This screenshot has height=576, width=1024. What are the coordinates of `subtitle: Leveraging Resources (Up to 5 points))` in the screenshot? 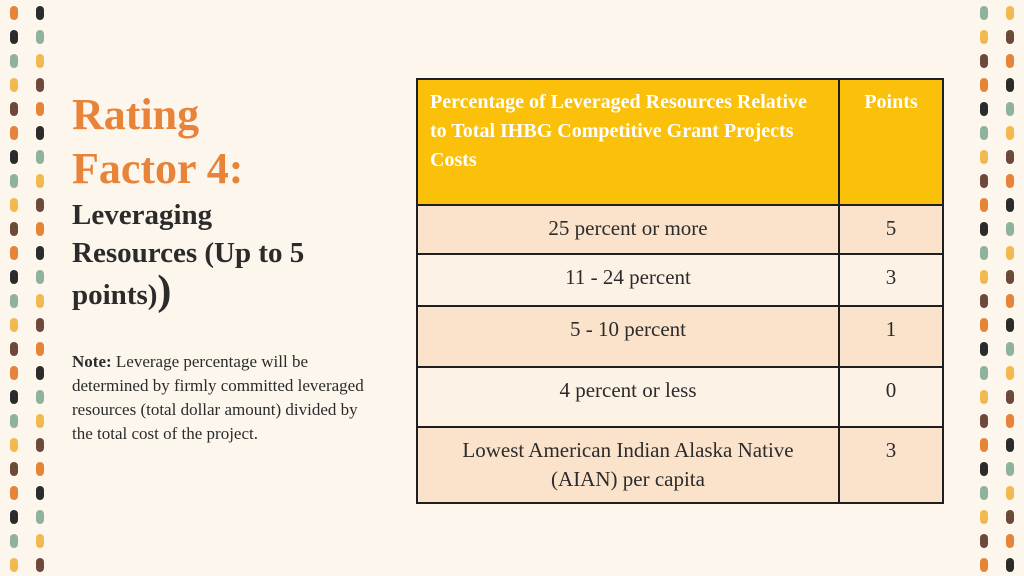 It's located at (197, 255).